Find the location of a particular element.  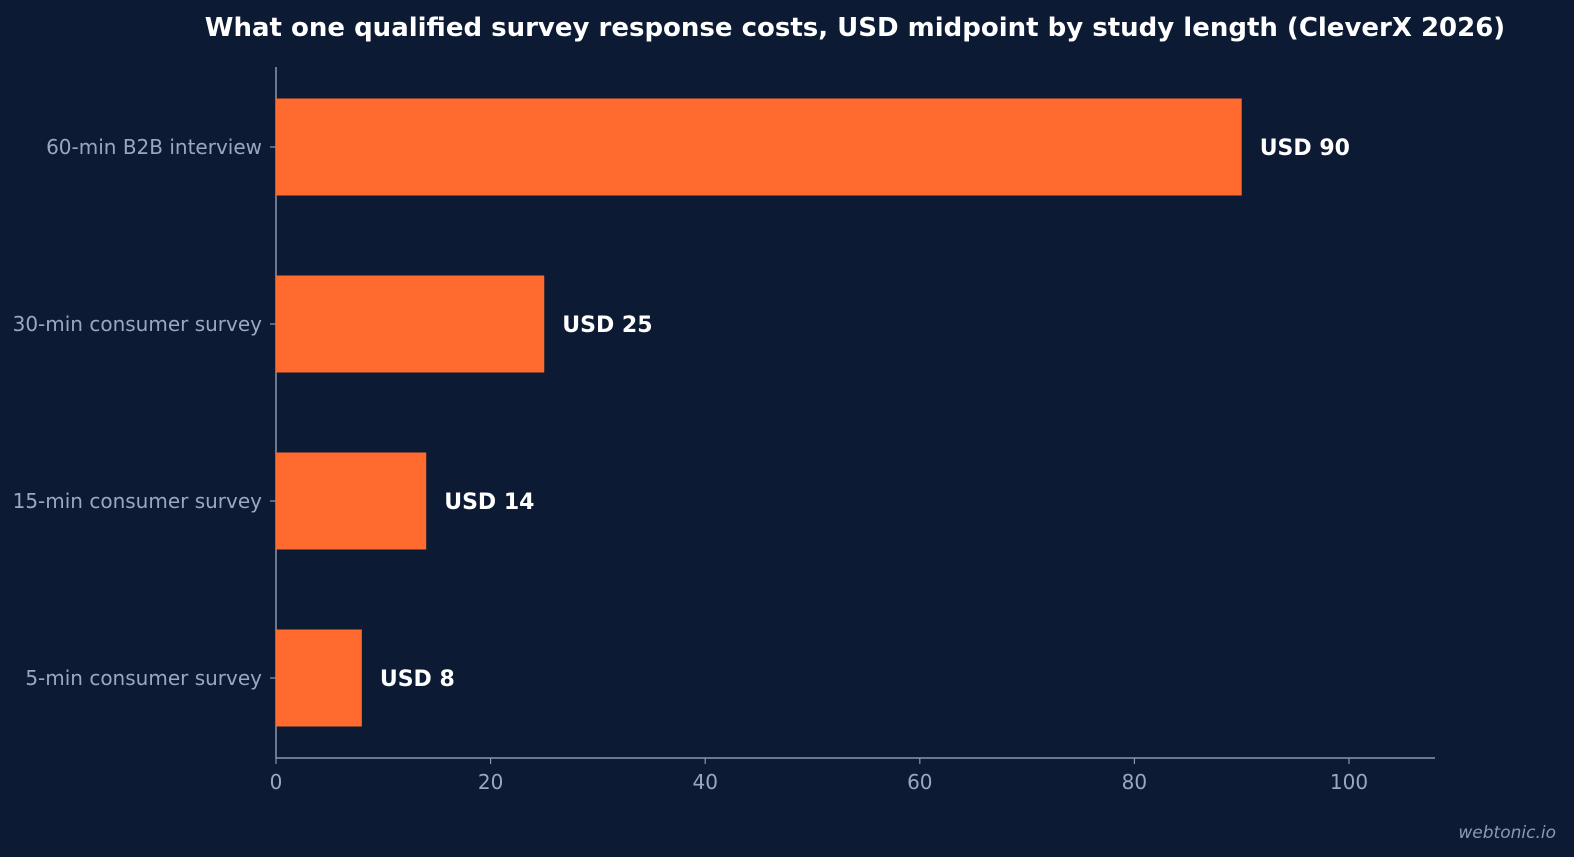

watermark: webtonic.io is located at coordinates (1507, 833).